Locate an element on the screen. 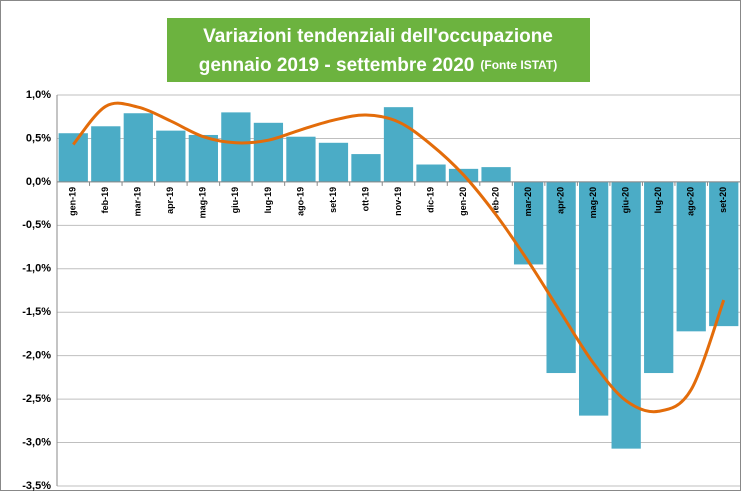  x-tick-label: apr-19 is located at coordinates (170, 200).